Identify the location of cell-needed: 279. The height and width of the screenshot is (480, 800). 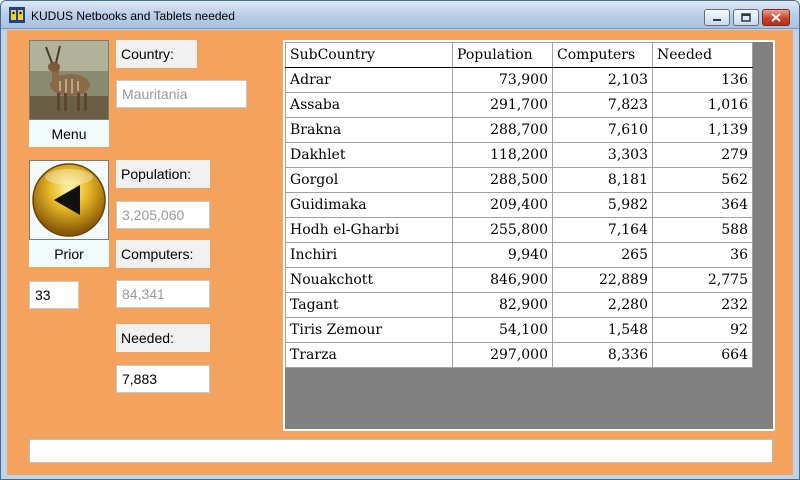
(702, 155).